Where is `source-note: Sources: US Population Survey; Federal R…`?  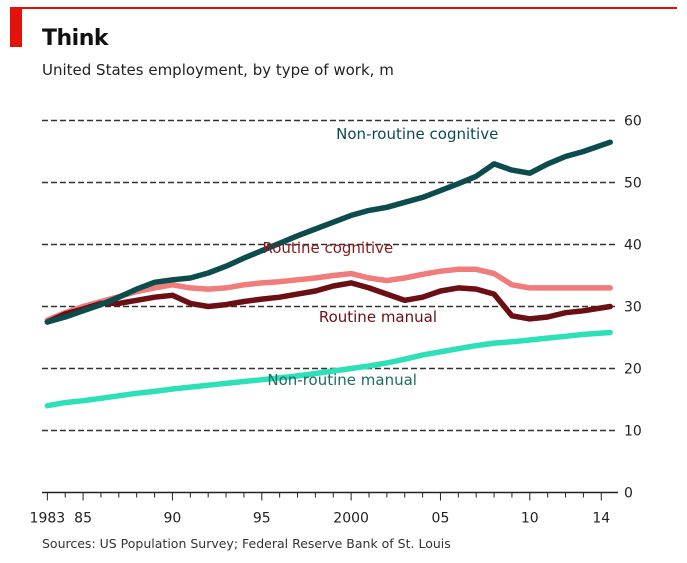 source-note: Sources: US Population Survey; Federal R… is located at coordinates (246, 543).